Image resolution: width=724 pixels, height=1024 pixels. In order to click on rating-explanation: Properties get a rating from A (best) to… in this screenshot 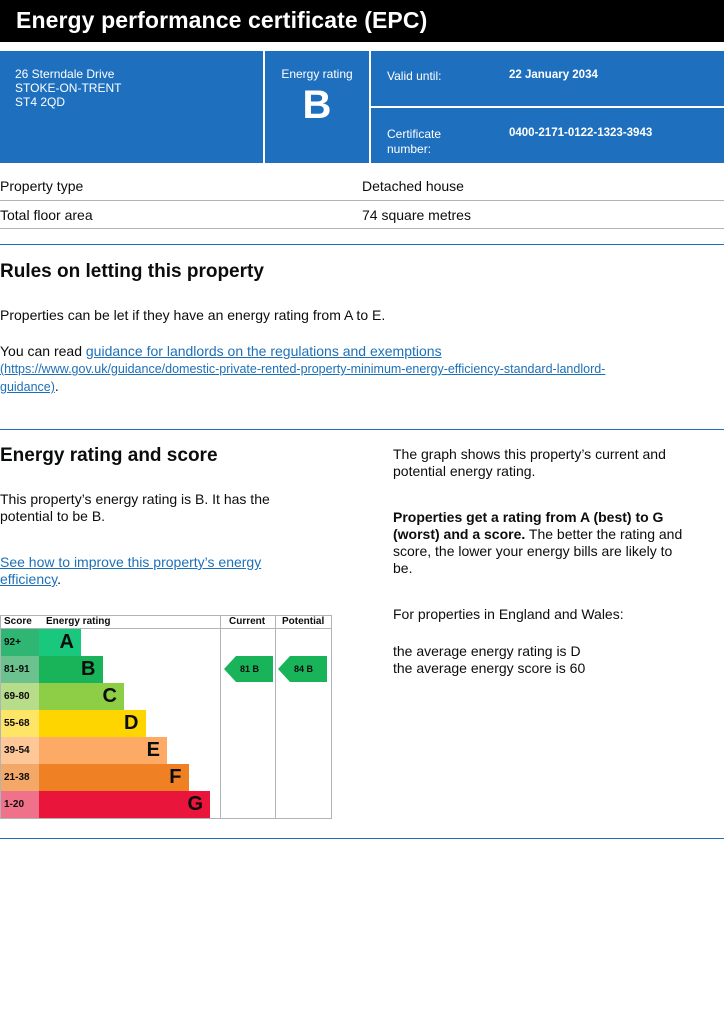, I will do `click(537, 543)`.